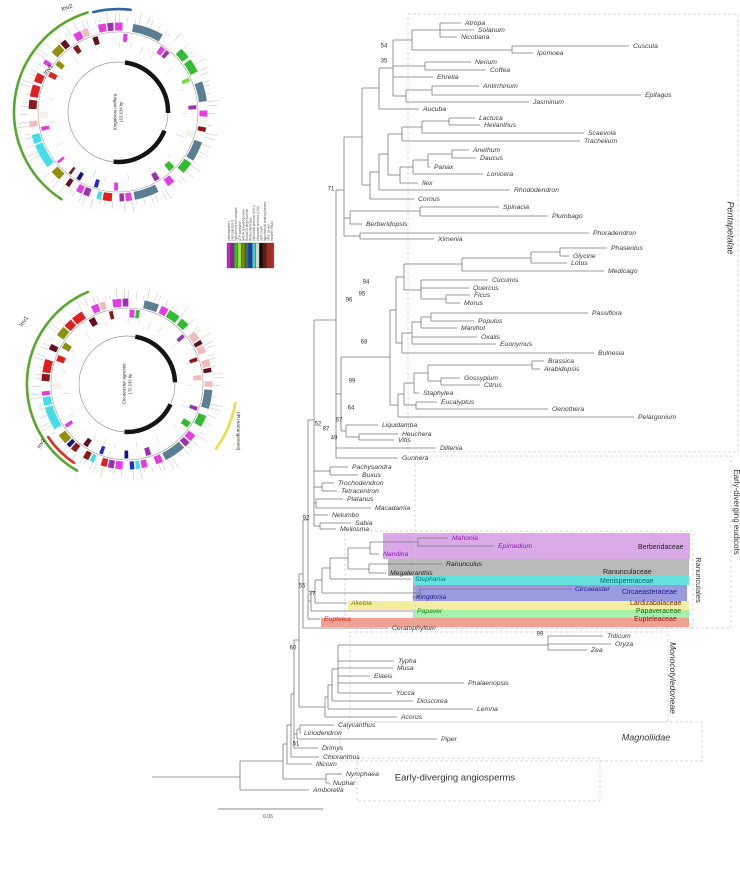 The width and height of the screenshot is (740, 884). Describe the element at coordinates (121, 112) in the screenshot. I see `map-genome-size: 153,634 bp` at that location.